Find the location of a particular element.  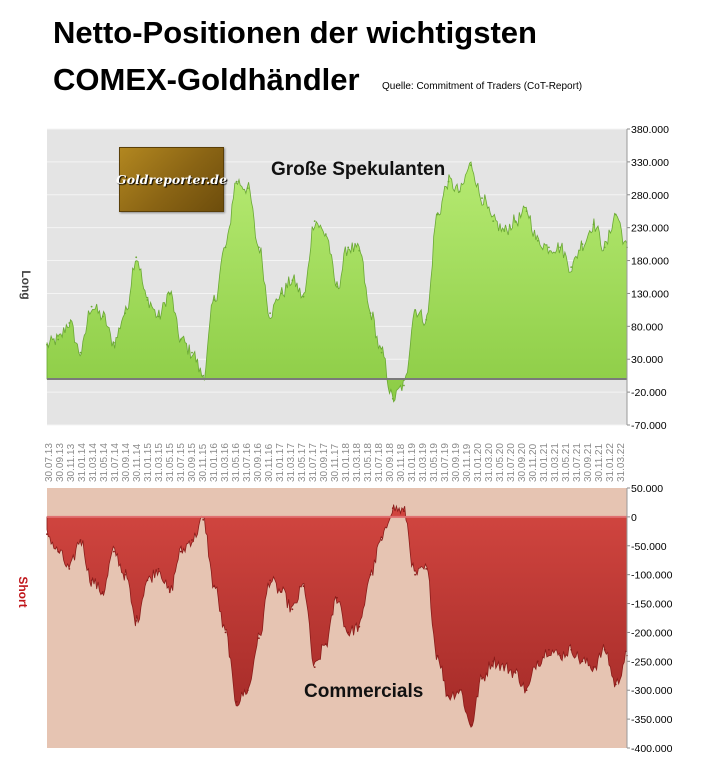

x-tick-label: 31.03.15 is located at coordinates (159, 462).